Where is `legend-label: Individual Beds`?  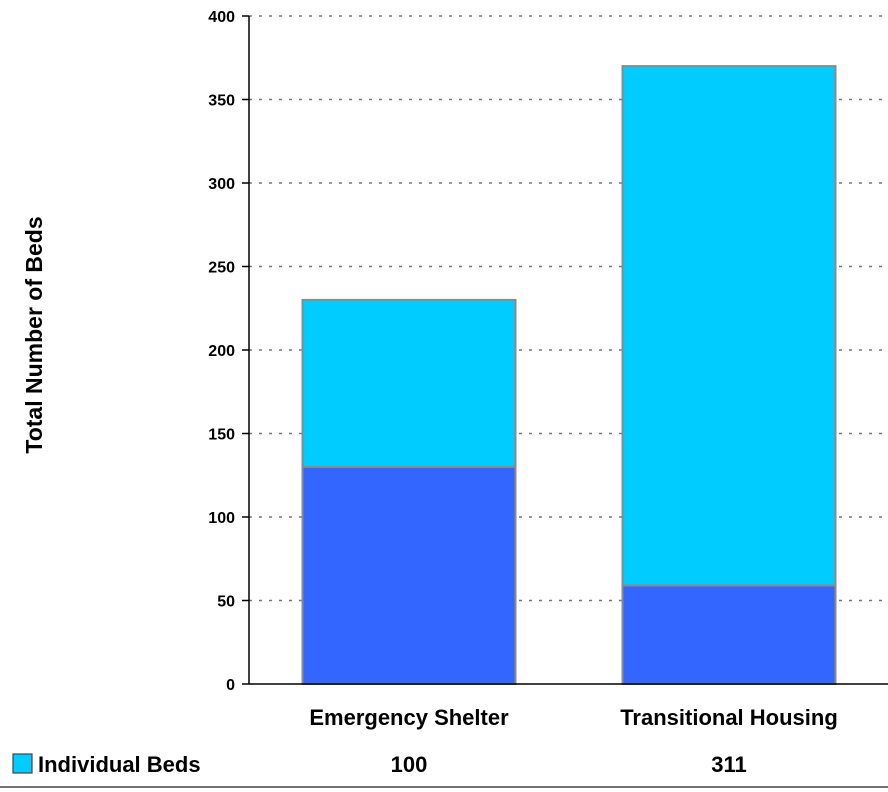
legend-label: Individual Beds is located at coordinates (119, 764).